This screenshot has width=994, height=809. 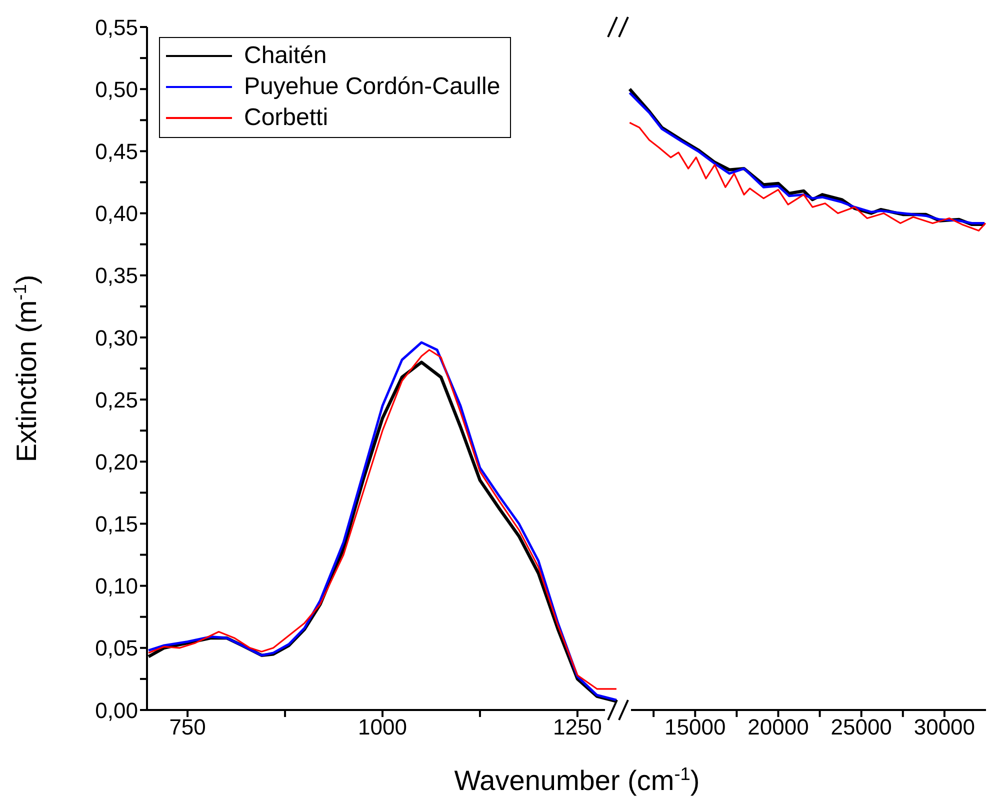 I want to click on x-tick-label: 30000, so click(x=945, y=727).